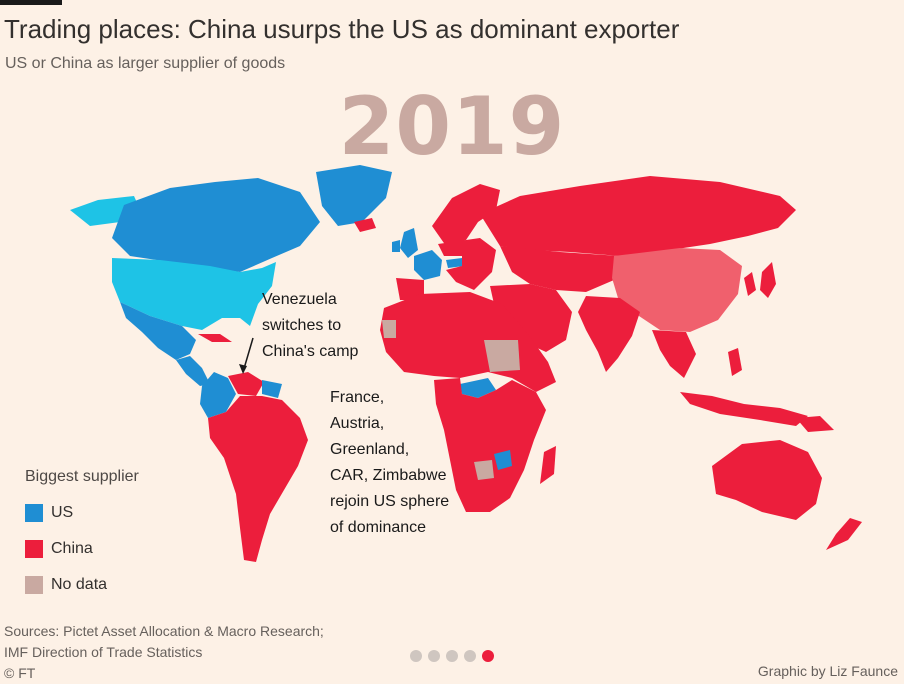 Image resolution: width=904 pixels, height=684 pixels. What do you see at coordinates (103, 652) in the screenshot?
I see `source-line: IMF Direction of Trade Statistics` at bounding box center [103, 652].